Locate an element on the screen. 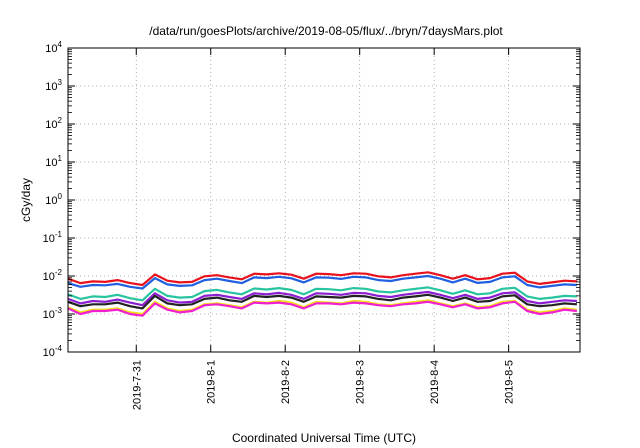 This screenshot has height=448, width=640. x-axis-label: Coordinated Universal Time (UTC) is located at coordinates (324, 438).